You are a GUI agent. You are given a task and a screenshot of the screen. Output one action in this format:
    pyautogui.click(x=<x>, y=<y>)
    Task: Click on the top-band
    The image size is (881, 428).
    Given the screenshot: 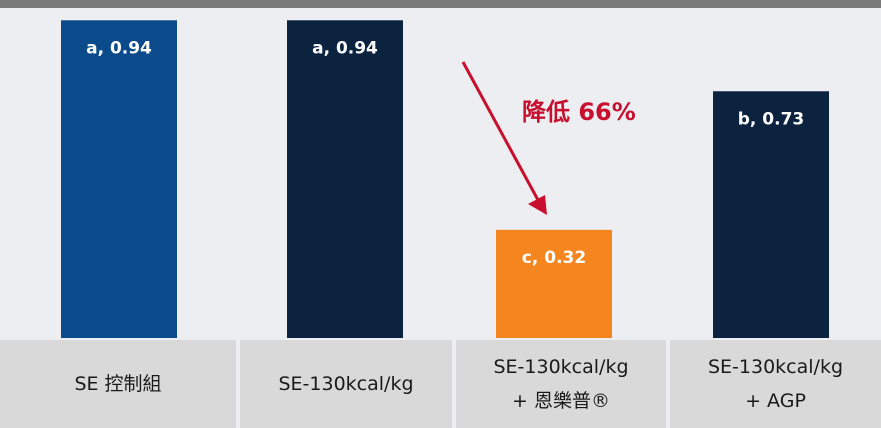 What is the action you would take?
    pyautogui.click(x=440, y=4)
    